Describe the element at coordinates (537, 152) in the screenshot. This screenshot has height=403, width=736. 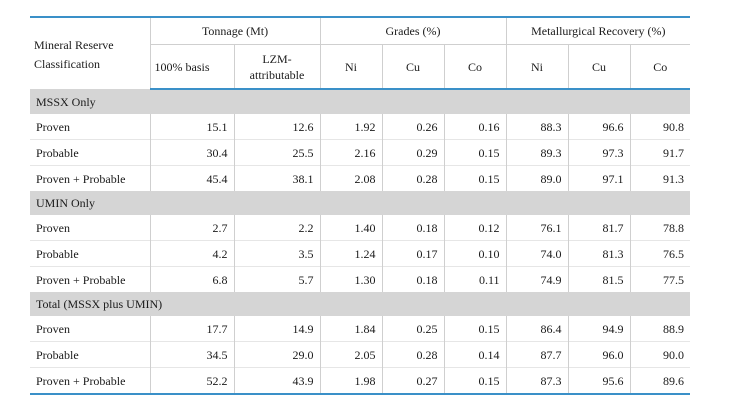
I see `table-cell: 89.3` at that location.